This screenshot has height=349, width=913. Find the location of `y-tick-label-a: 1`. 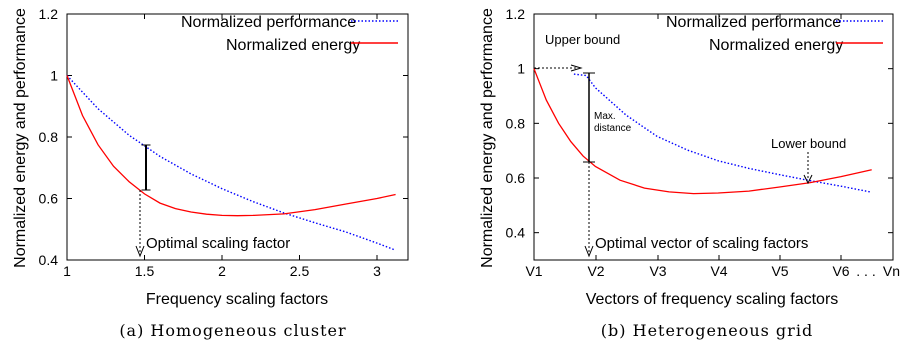

y-tick-label-a: 1 is located at coordinates (54, 76).